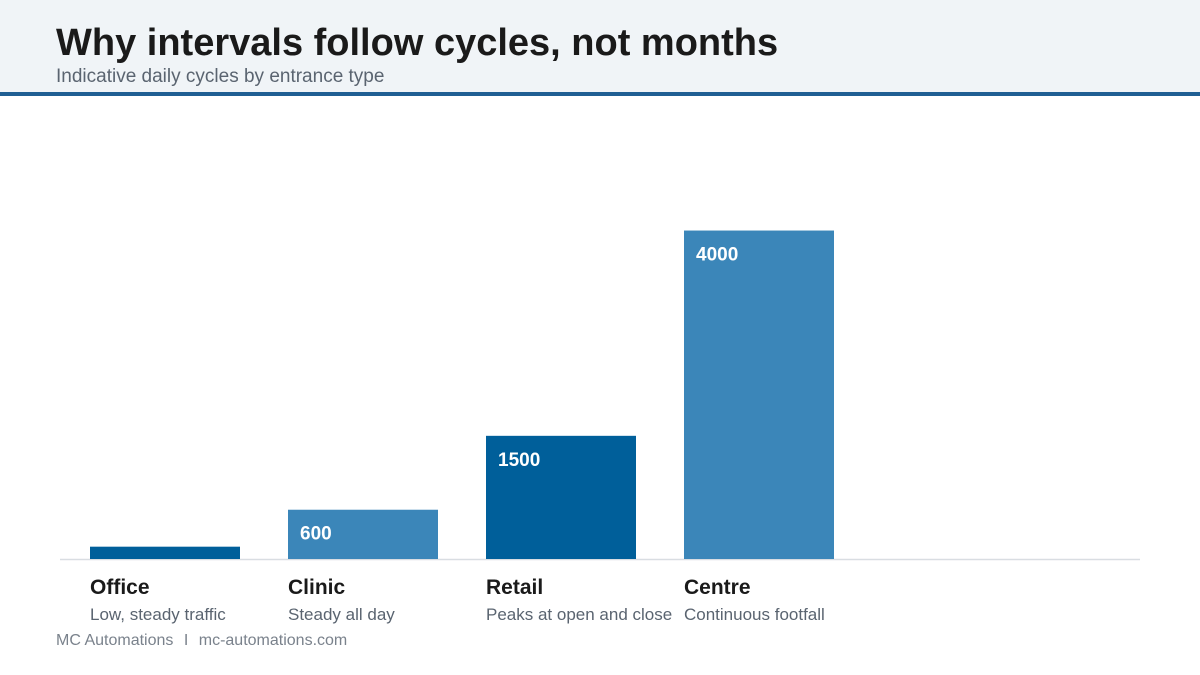  Describe the element at coordinates (717, 587) in the screenshot. I see `category-label-centre: Centre` at that location.